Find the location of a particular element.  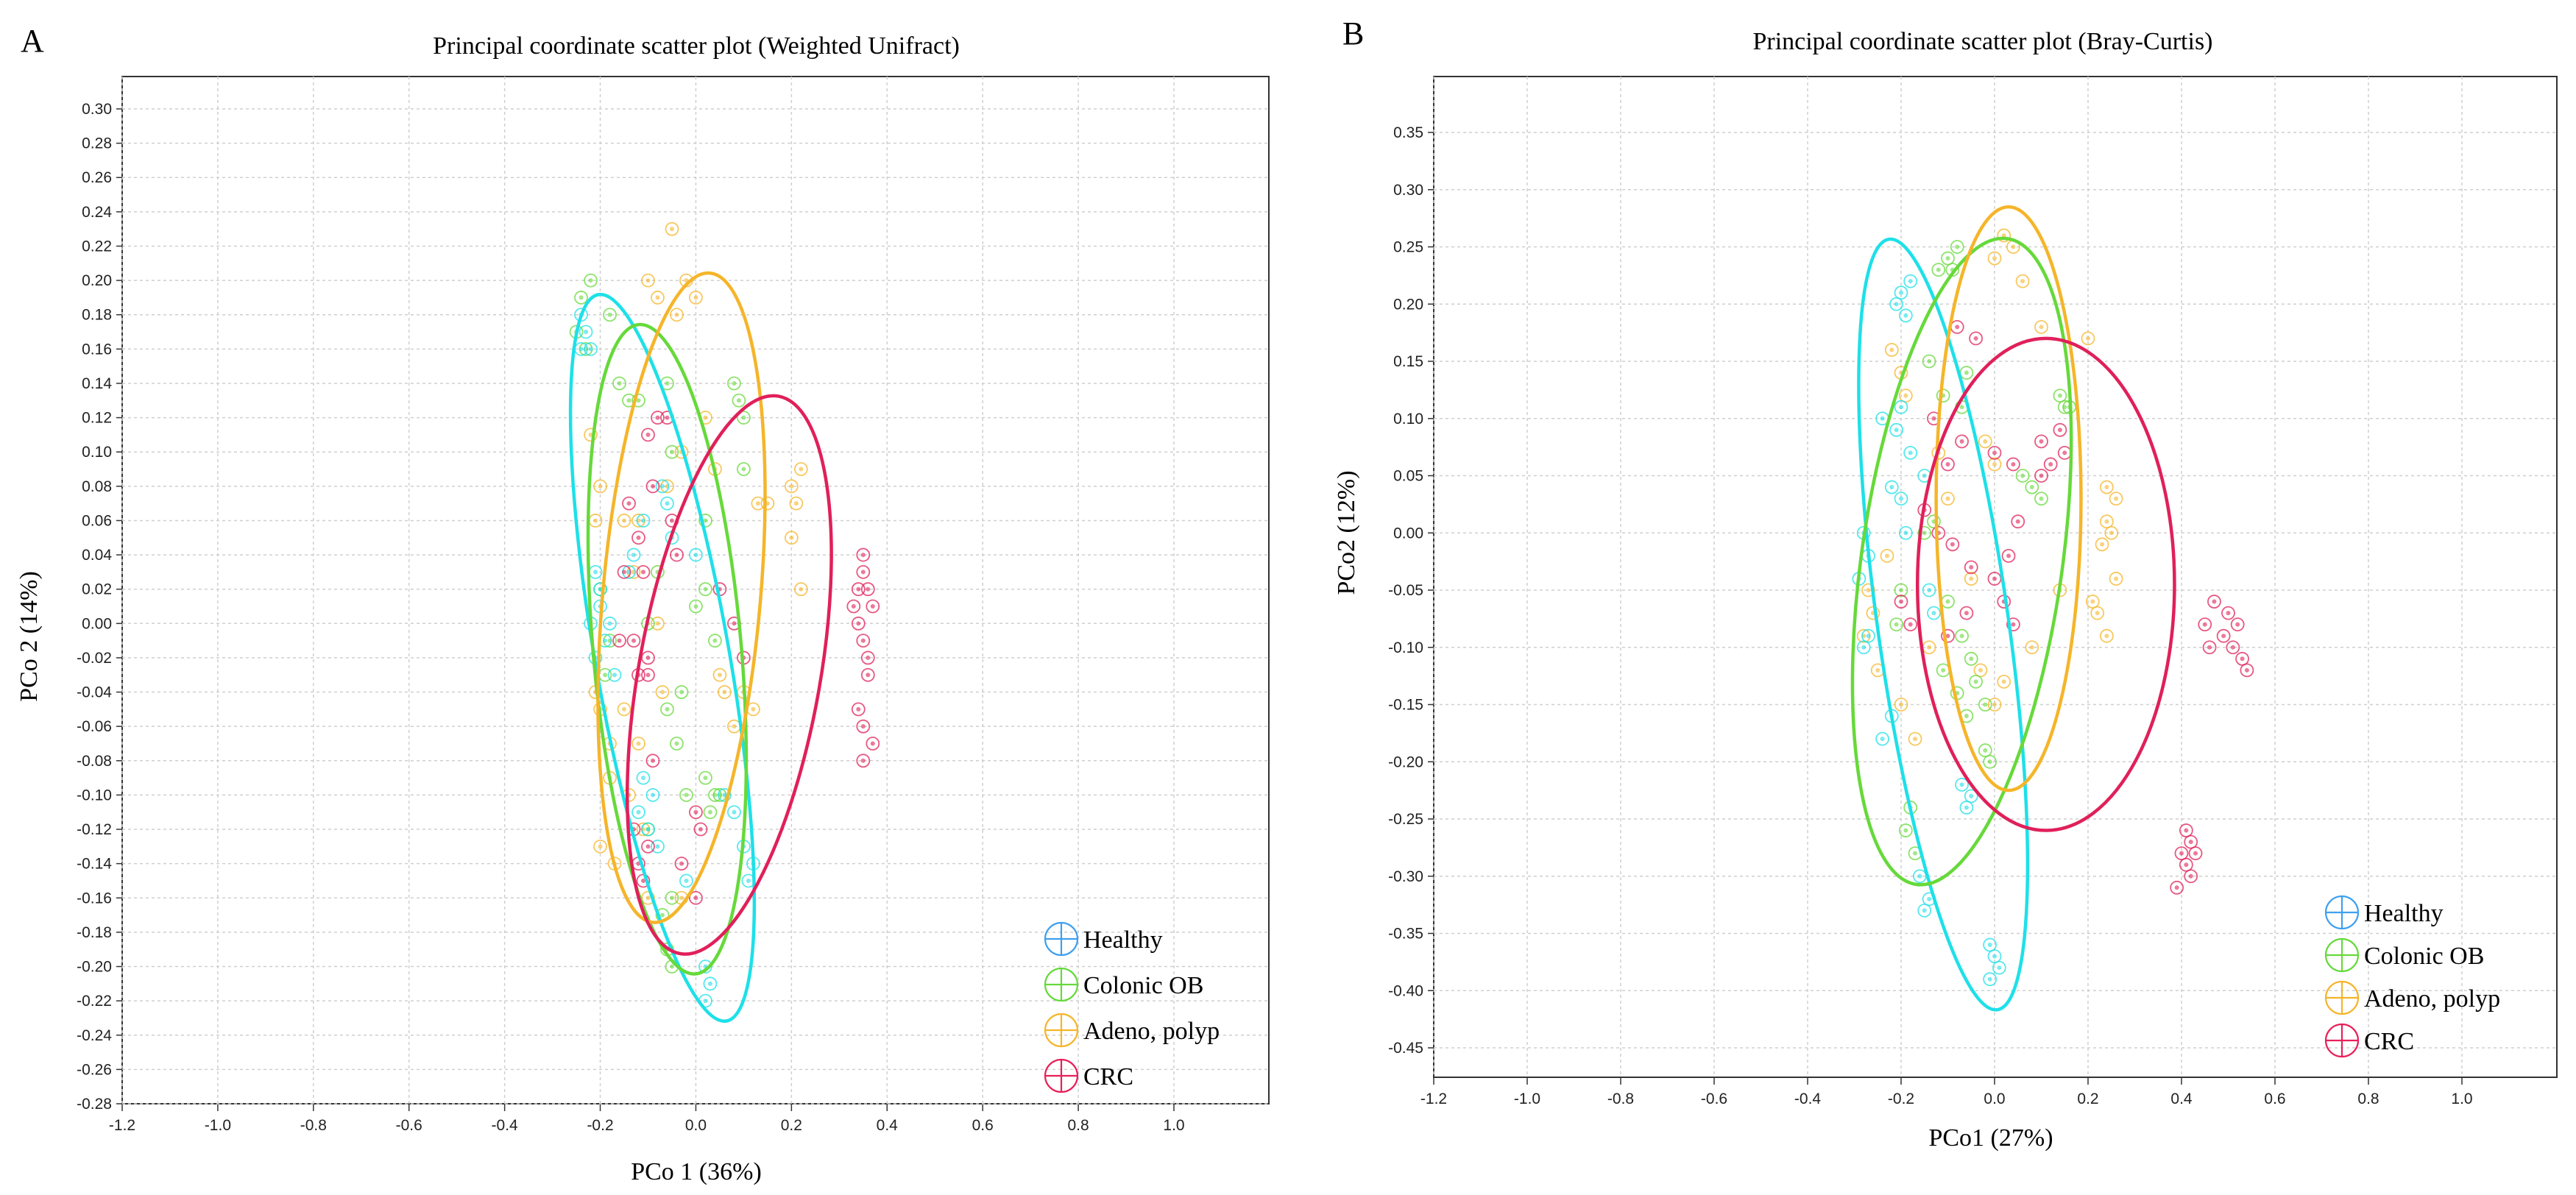

panel-a-x-tick-label: -0.6 is located at coordinates (409, 1125).